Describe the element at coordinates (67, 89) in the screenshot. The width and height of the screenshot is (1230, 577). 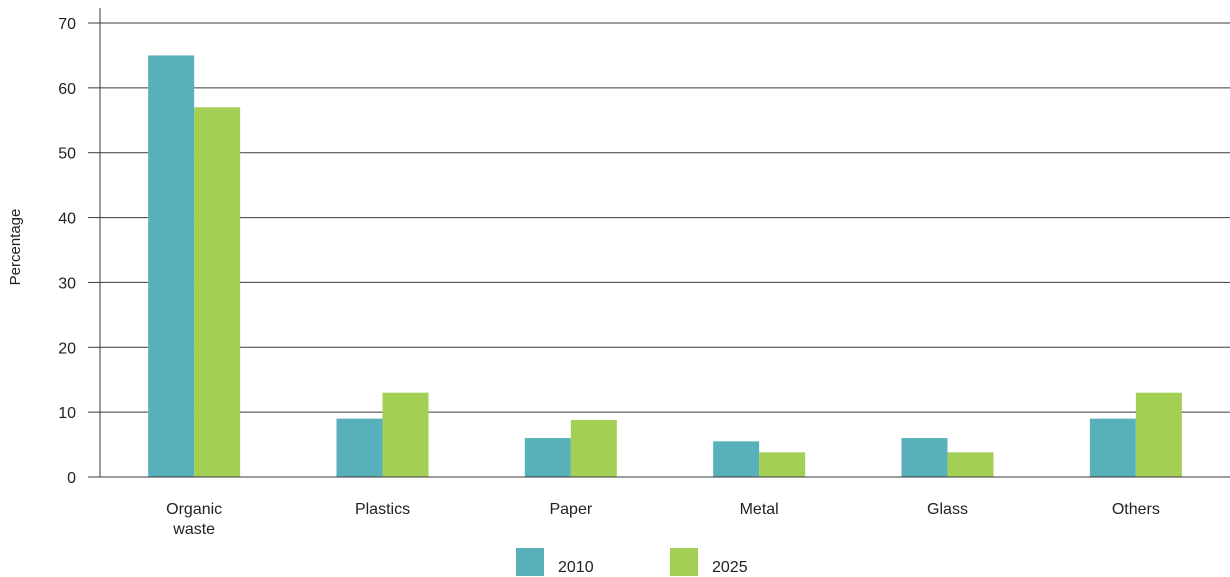
I see `y-tick-label: 60` at that location.